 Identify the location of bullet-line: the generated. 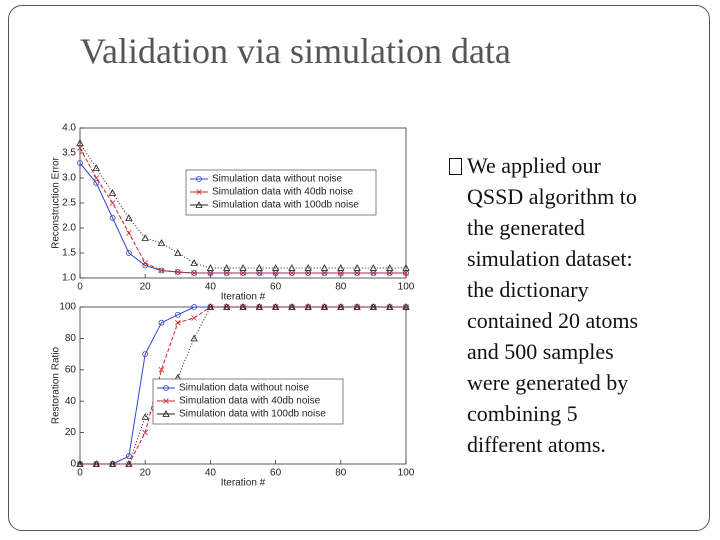
(526, 227).